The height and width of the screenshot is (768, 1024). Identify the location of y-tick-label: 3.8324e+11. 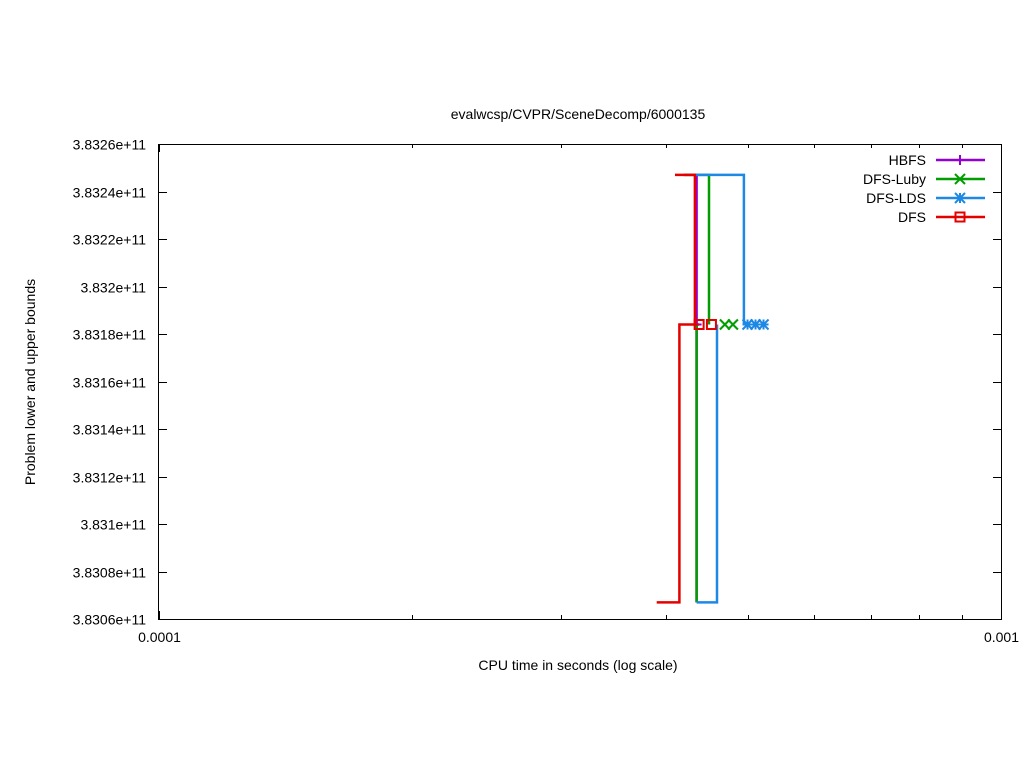
(110, 193).